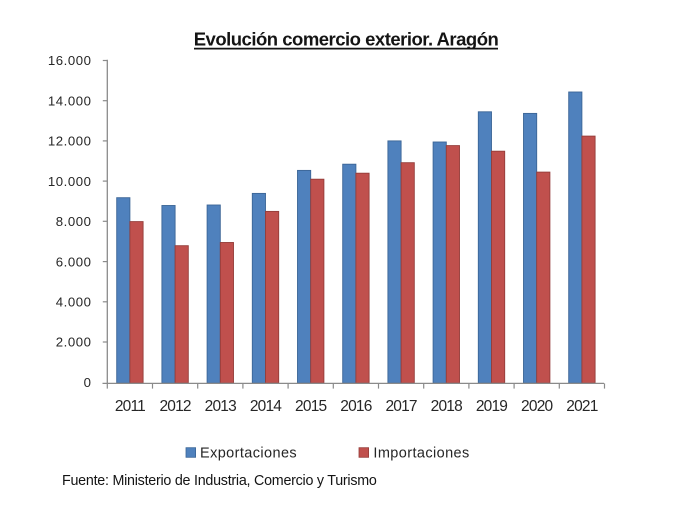 This screenshot has height=529, width=690. Describe the element at coordinates (70, 60) in the screenshot. I see `svg-text: 16.000` at that location.